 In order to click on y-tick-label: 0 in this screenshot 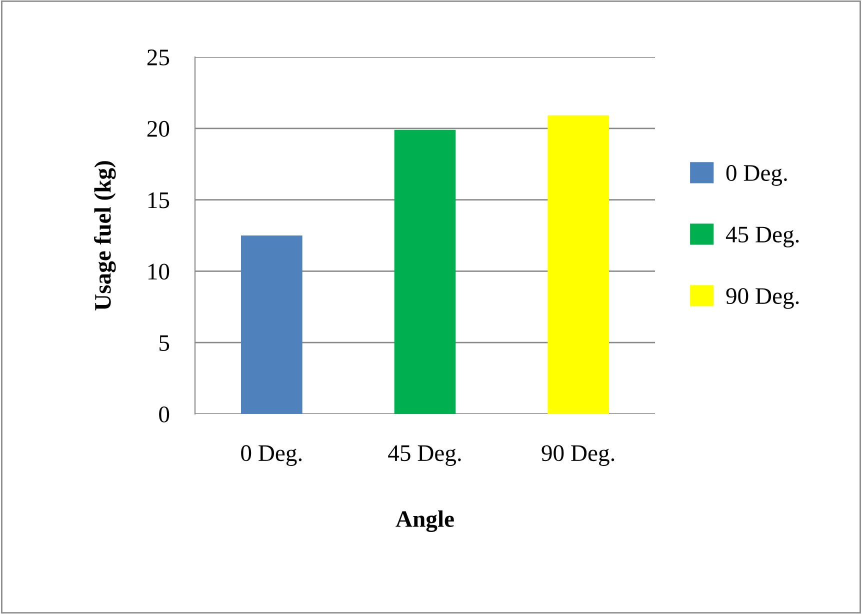, I will do `click(164, 414)`.